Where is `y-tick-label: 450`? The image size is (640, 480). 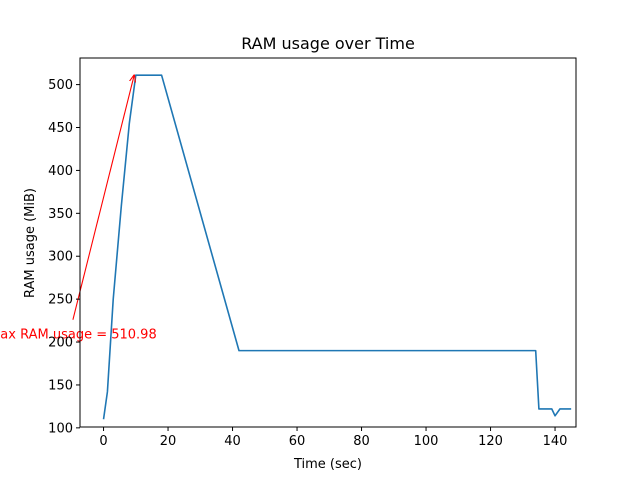 y-tick-label: 450 is located at coordinates (60, 128).